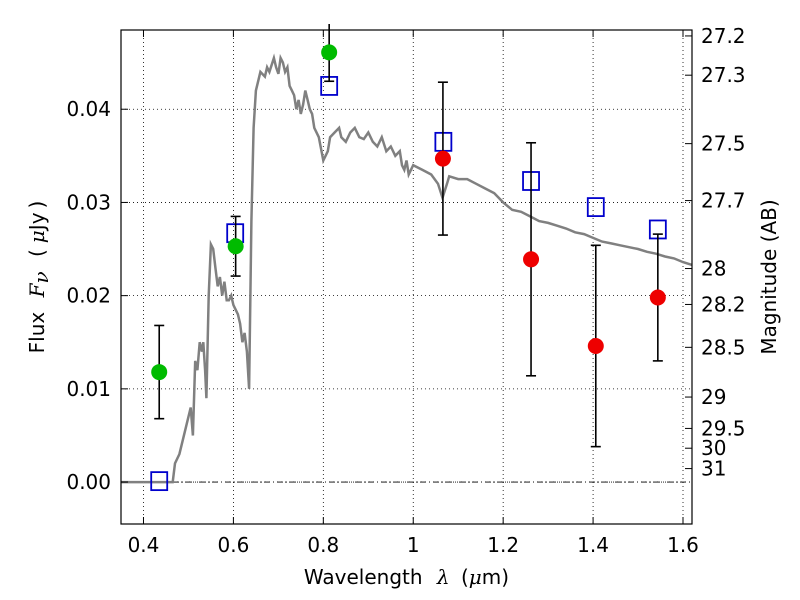  Describe the element at coordinates (723, 347) in the screenshot. I see `y2-tick-label: 28.5` at that location.